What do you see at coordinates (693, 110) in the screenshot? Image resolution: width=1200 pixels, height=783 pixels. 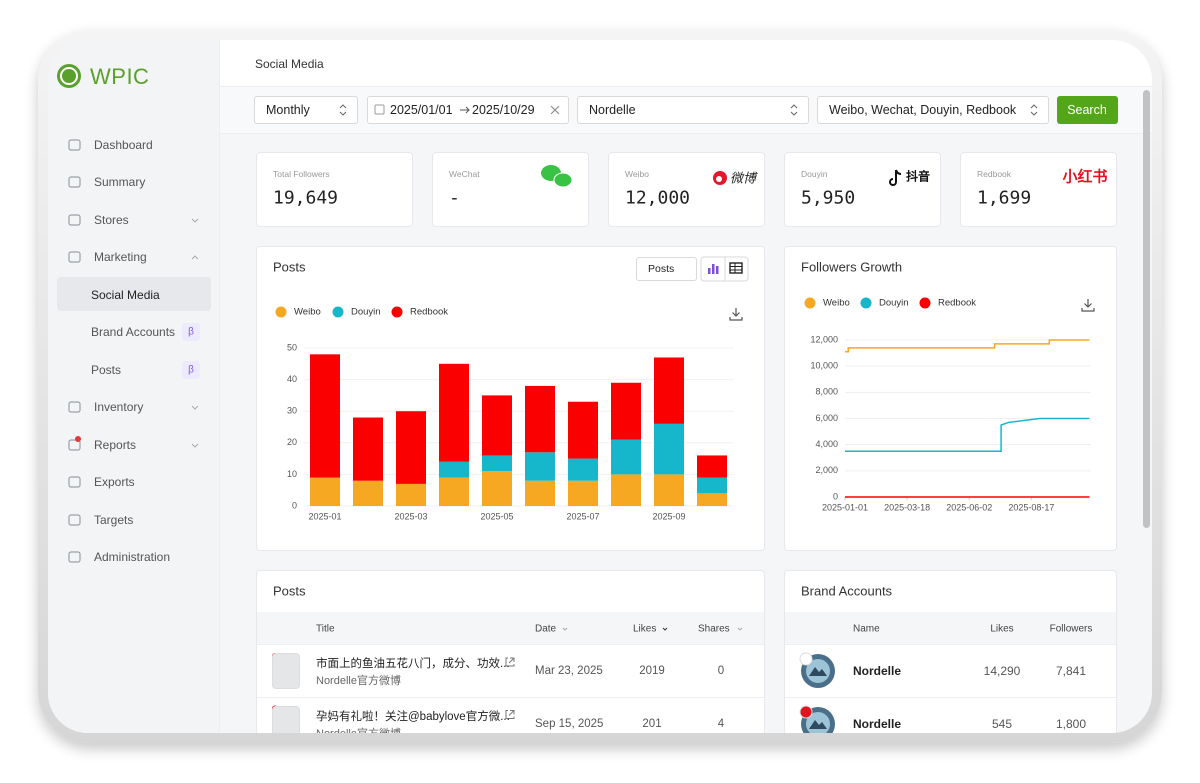 I see `brand-select` at bounding box center [693, 110].